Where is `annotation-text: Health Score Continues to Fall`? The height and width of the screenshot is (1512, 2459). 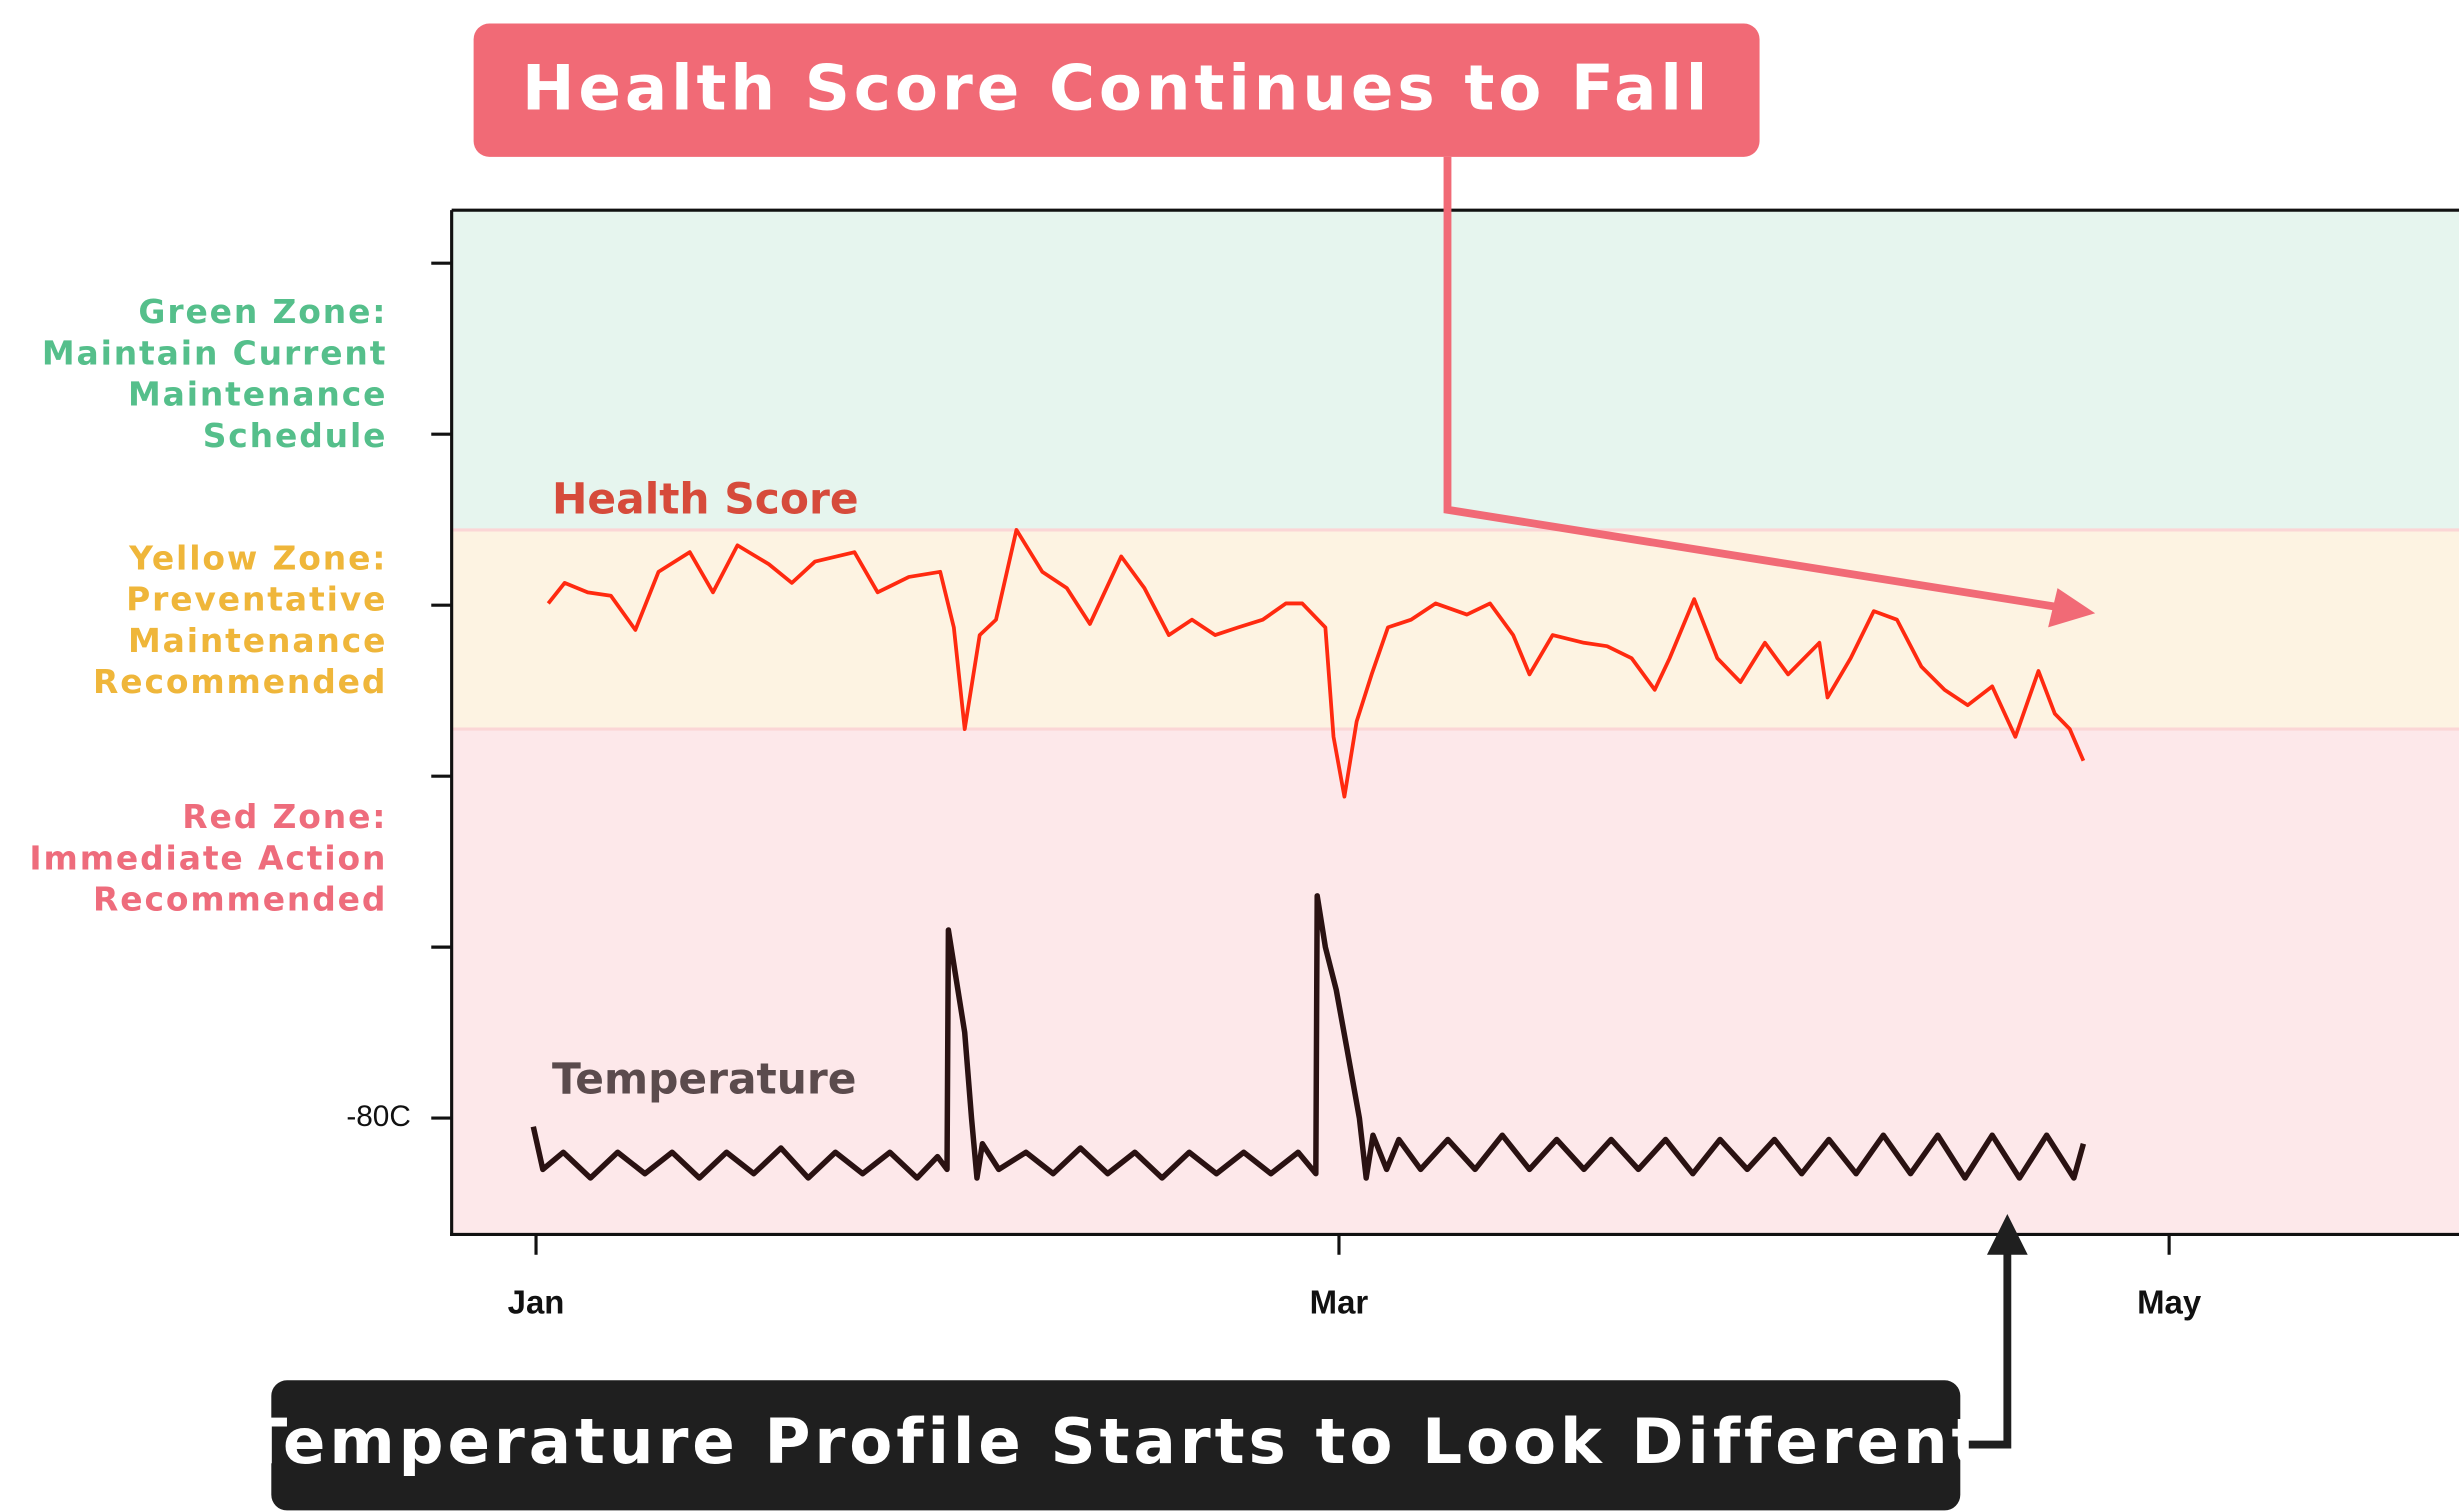
annotation-text: Health Score Continues to Fall is located at coordinates (1116, 88).